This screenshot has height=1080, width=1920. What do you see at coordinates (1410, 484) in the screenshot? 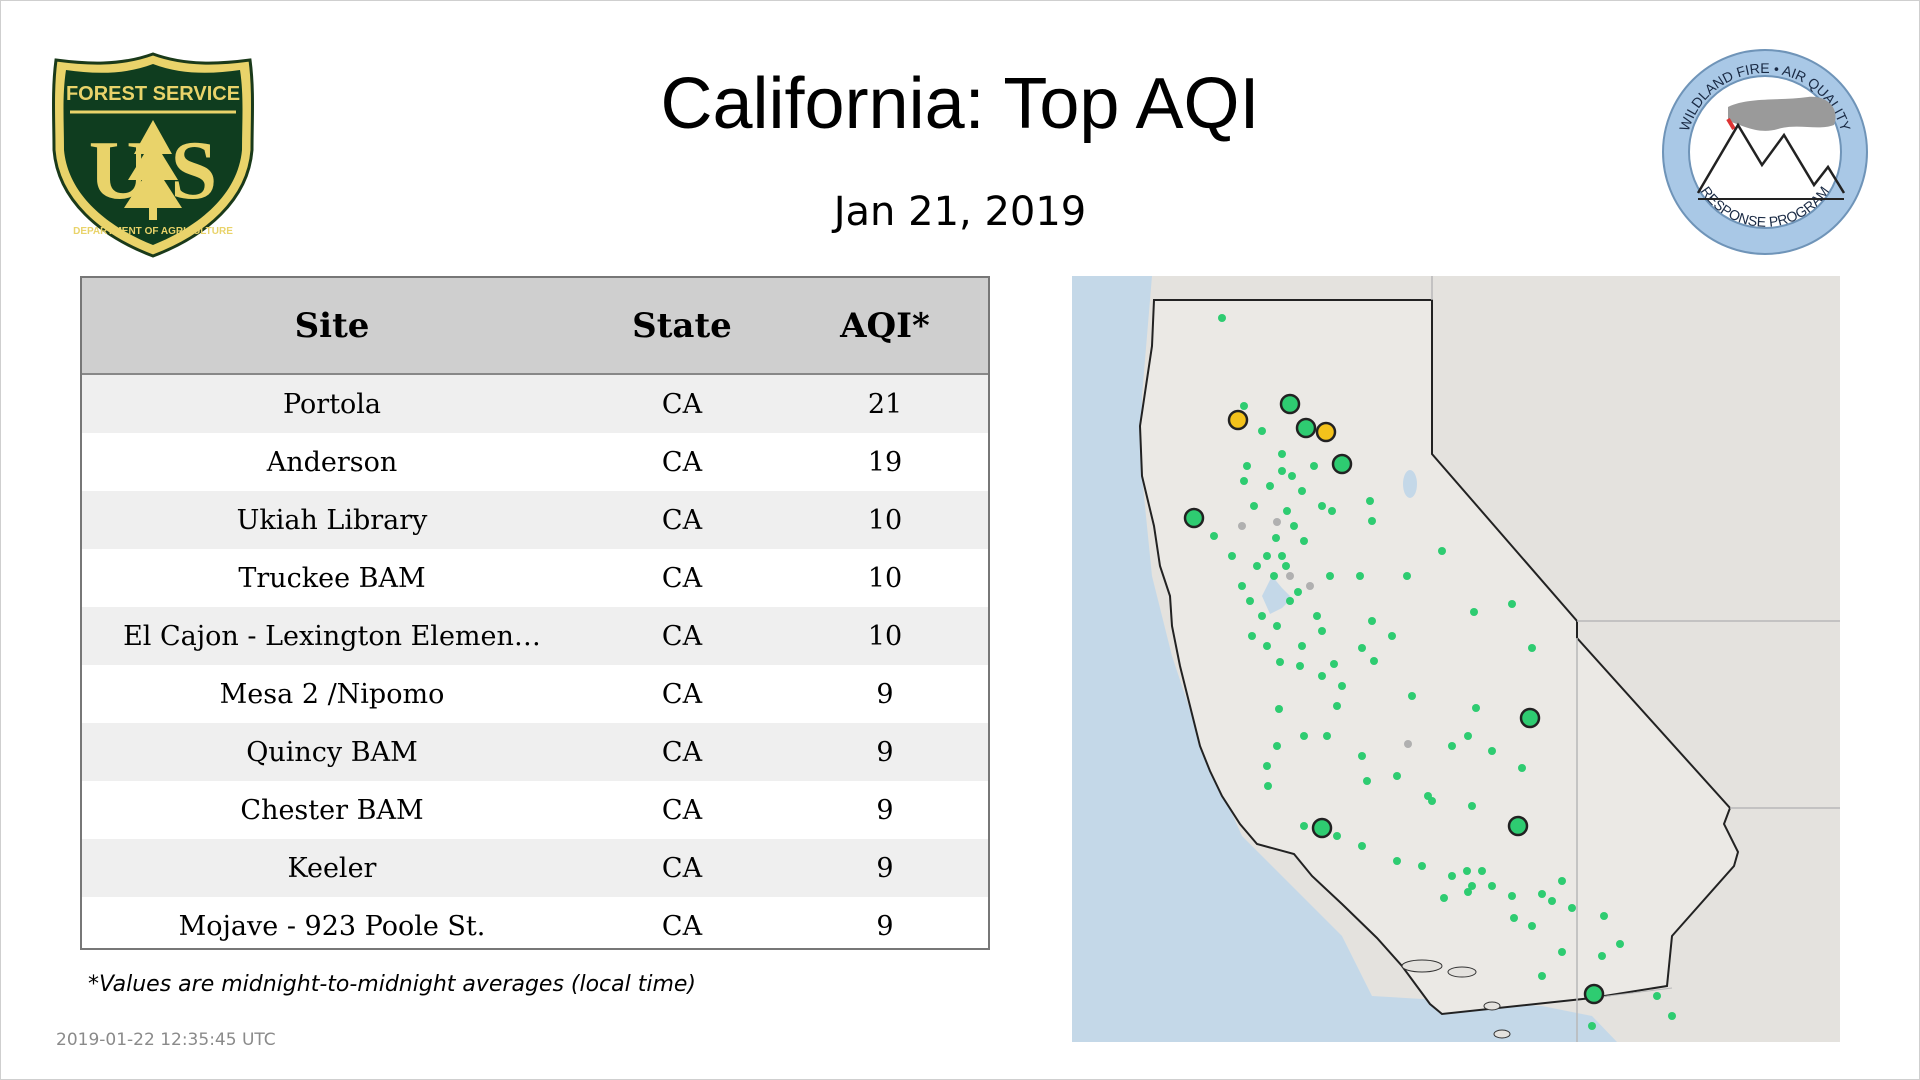
I see `lake-tahoe` at bounding box center [1410, 484].